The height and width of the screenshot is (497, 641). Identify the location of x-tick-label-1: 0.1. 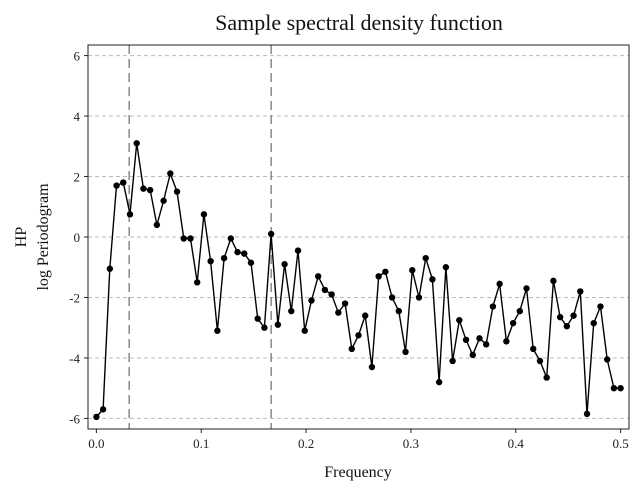
(201, 443).